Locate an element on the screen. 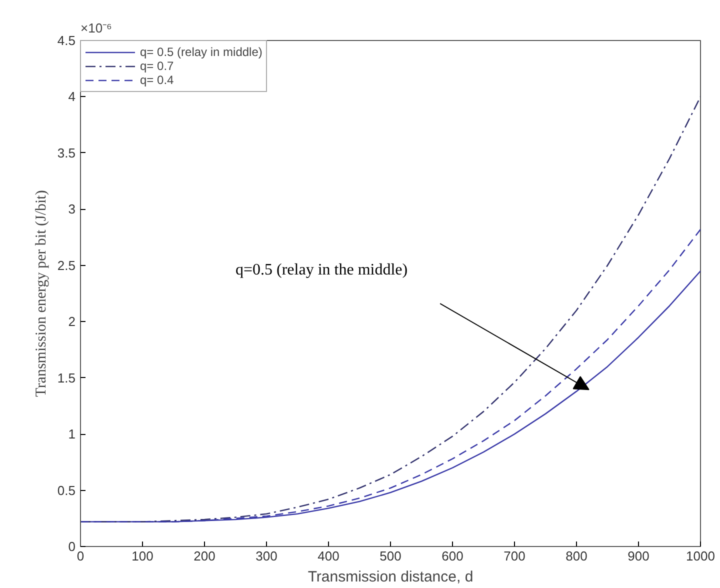 The width and height of the screenshot is (720, 588). legend-label: q= 0.5 (relay in middle) is located at coordinates (201, 52).